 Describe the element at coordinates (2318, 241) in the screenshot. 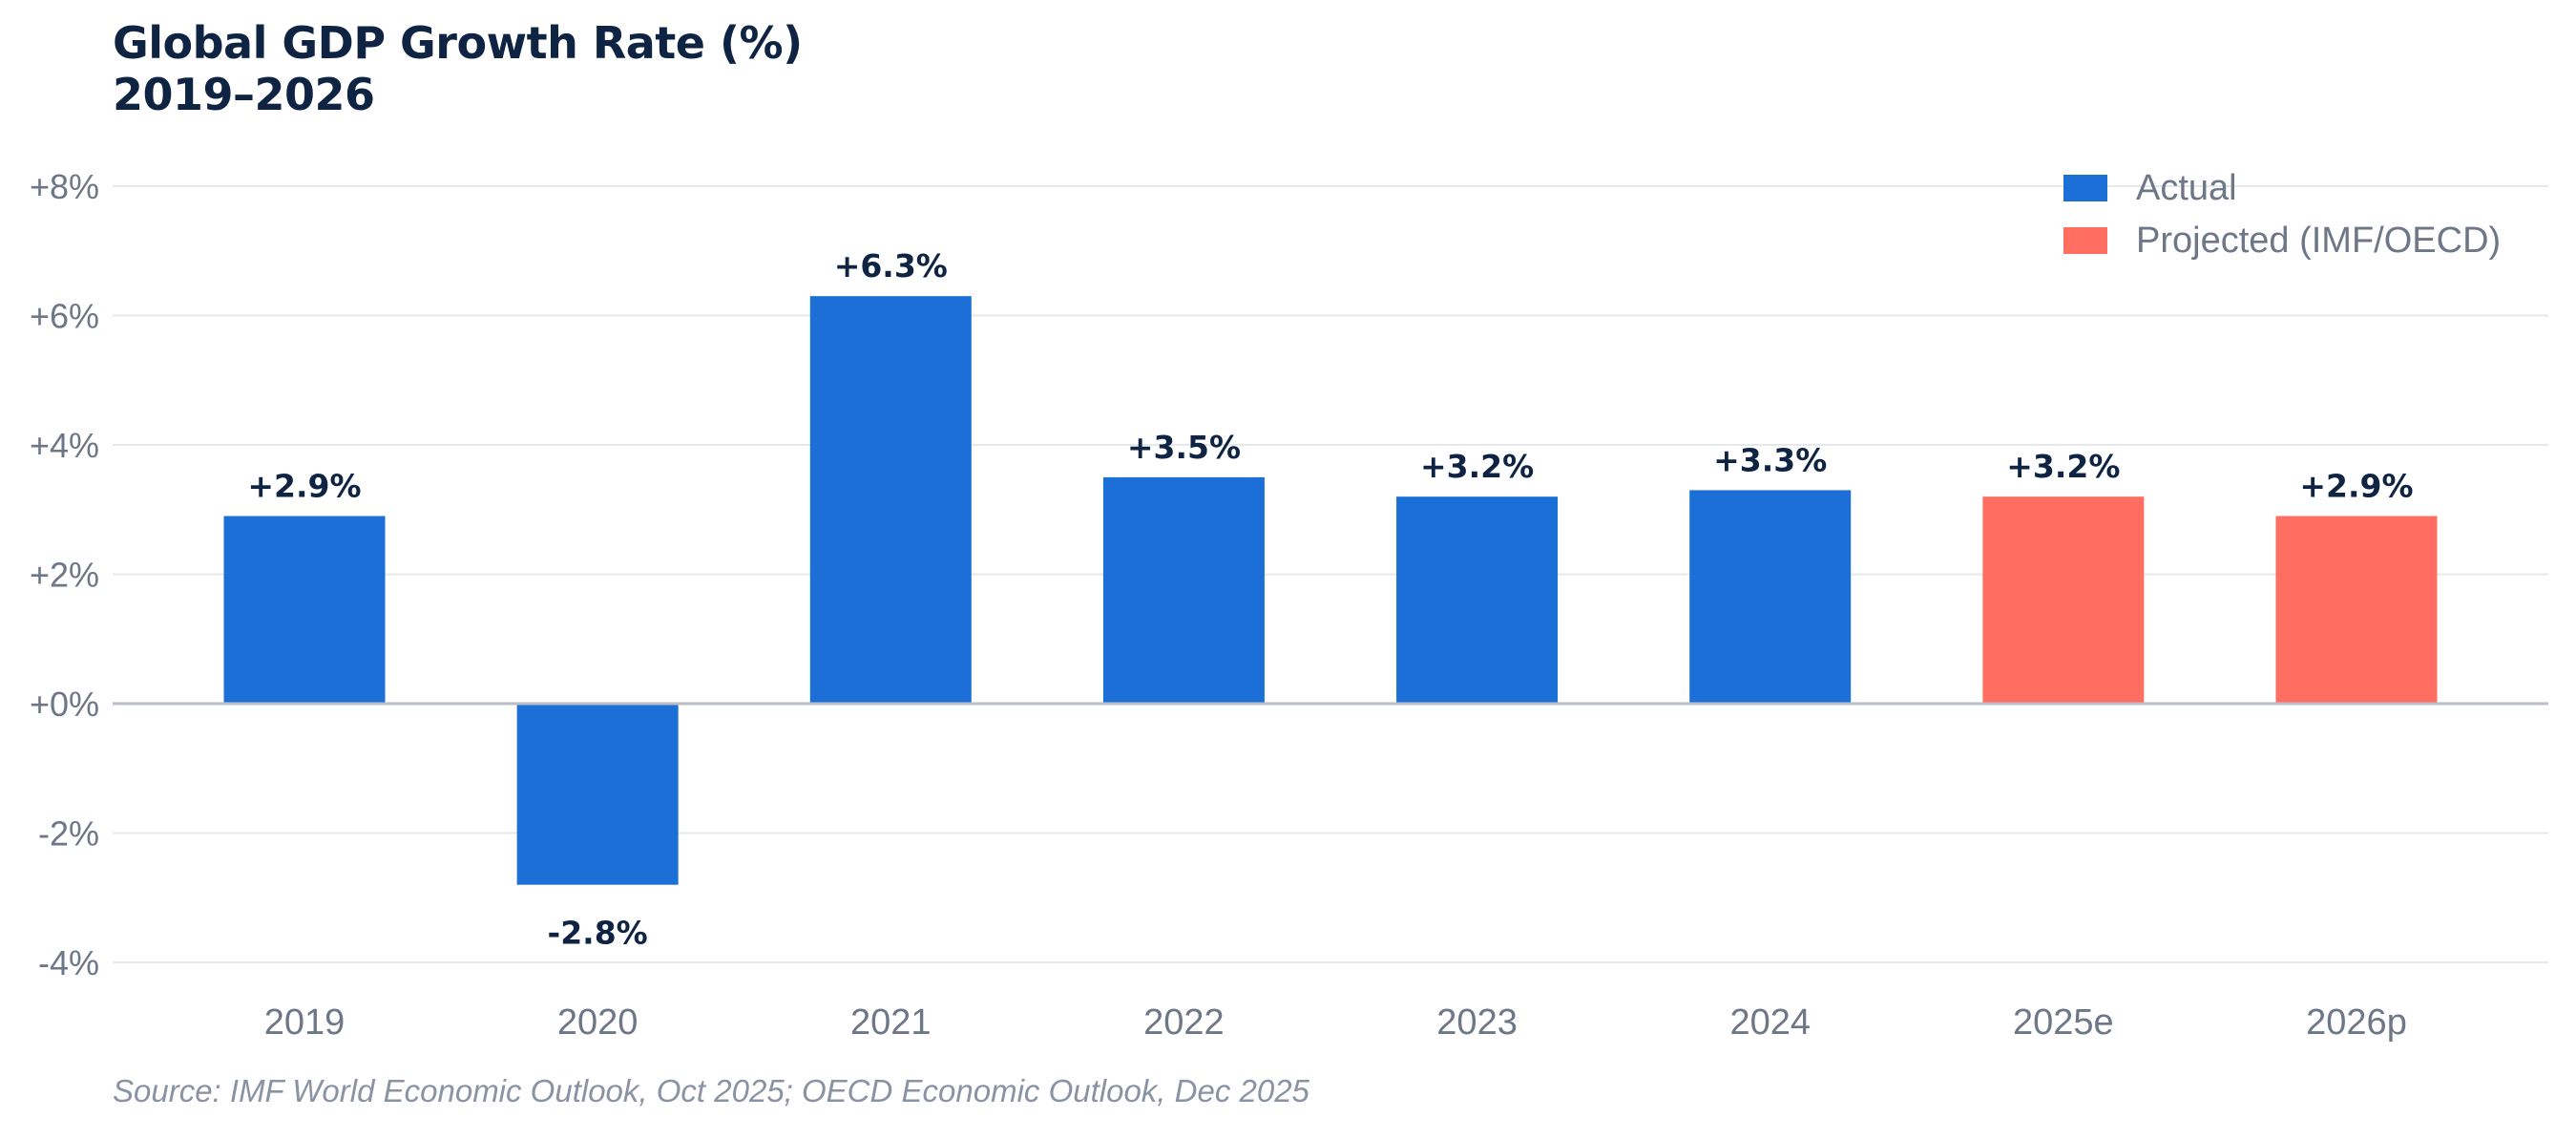

I see `legend-label-projected: Projected (IMF/OECD)` at that location.